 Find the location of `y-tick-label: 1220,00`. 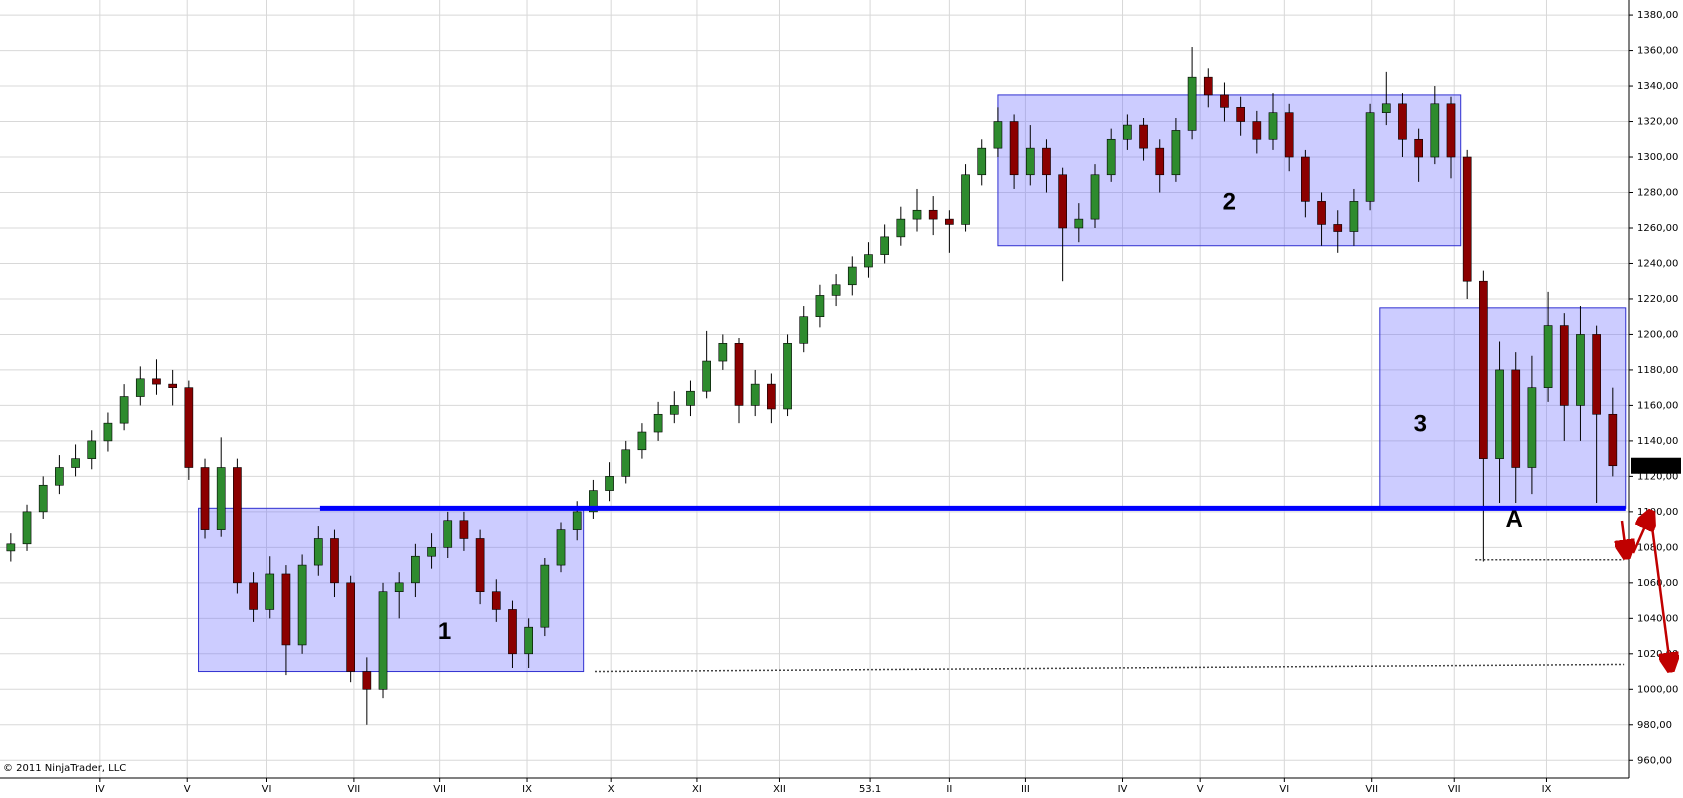

y-tick-label: 1220,00 is located at coordinates (1657, 299).